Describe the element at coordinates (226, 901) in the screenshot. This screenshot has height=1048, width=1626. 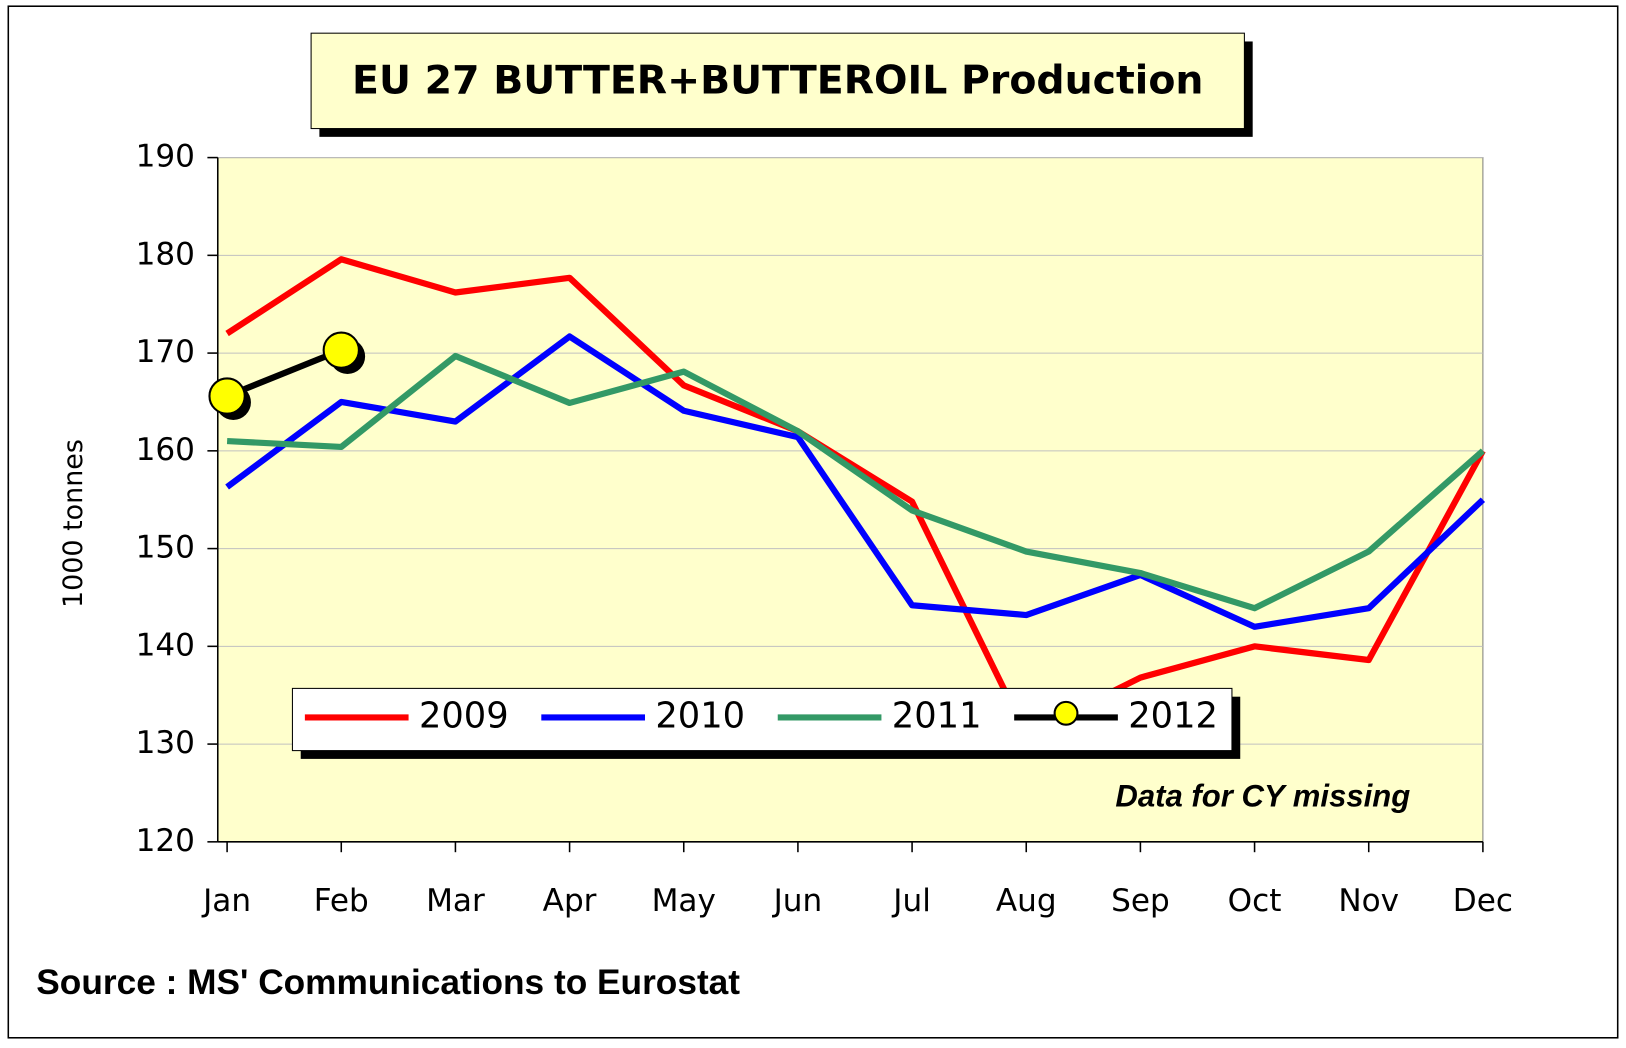
I see `x-tick-label: Jan` at that location.